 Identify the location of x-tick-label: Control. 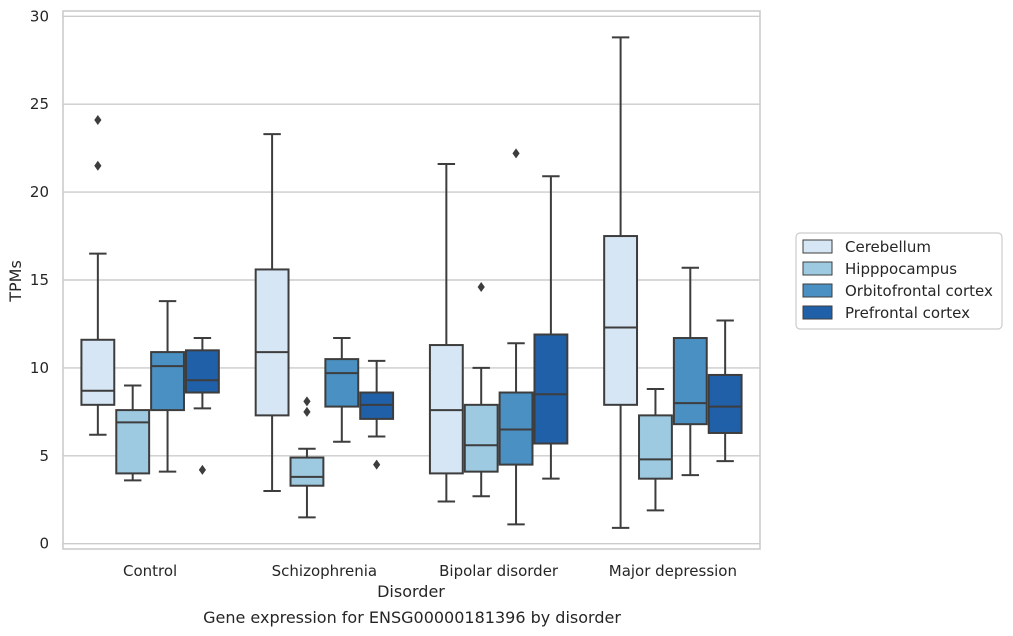
(150, 571).